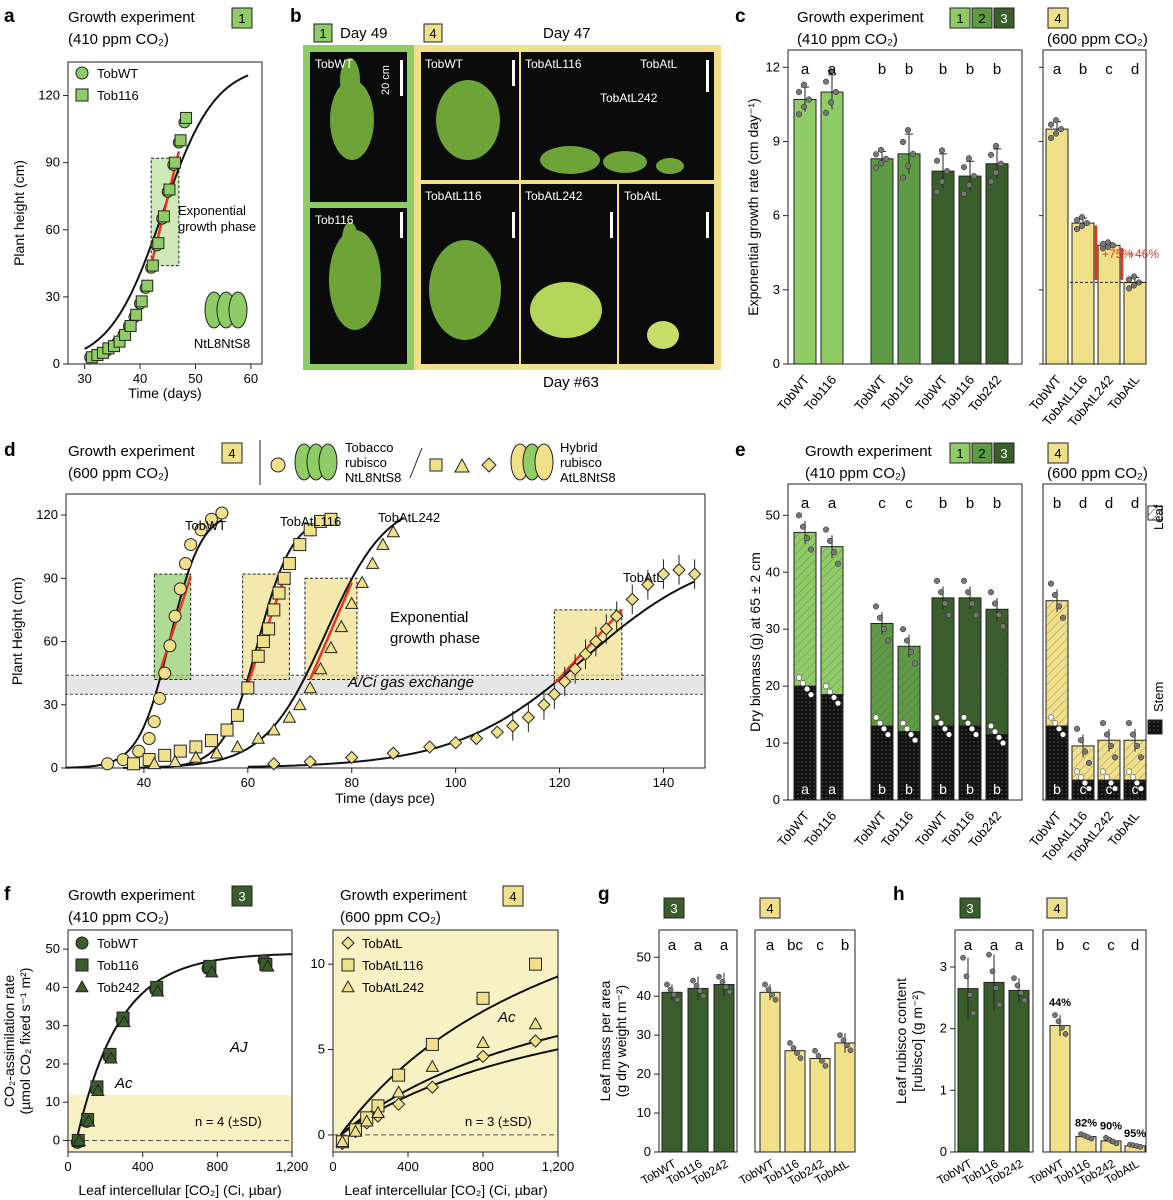 The height and width of the screenshot is (1200, 1173). I want to click on legend-f-left-1: TobWT, so click(117, 943).